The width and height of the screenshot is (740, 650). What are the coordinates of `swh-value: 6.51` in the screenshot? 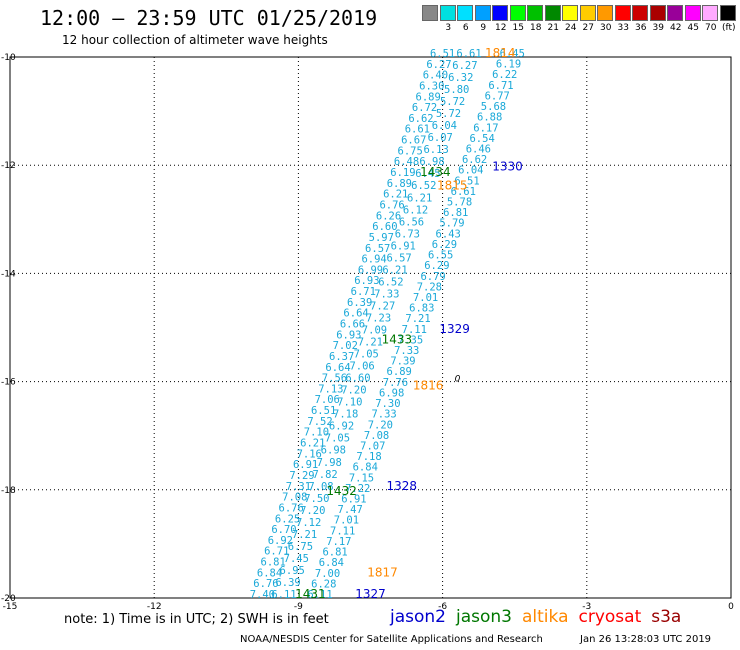 It's located at (323, 411).